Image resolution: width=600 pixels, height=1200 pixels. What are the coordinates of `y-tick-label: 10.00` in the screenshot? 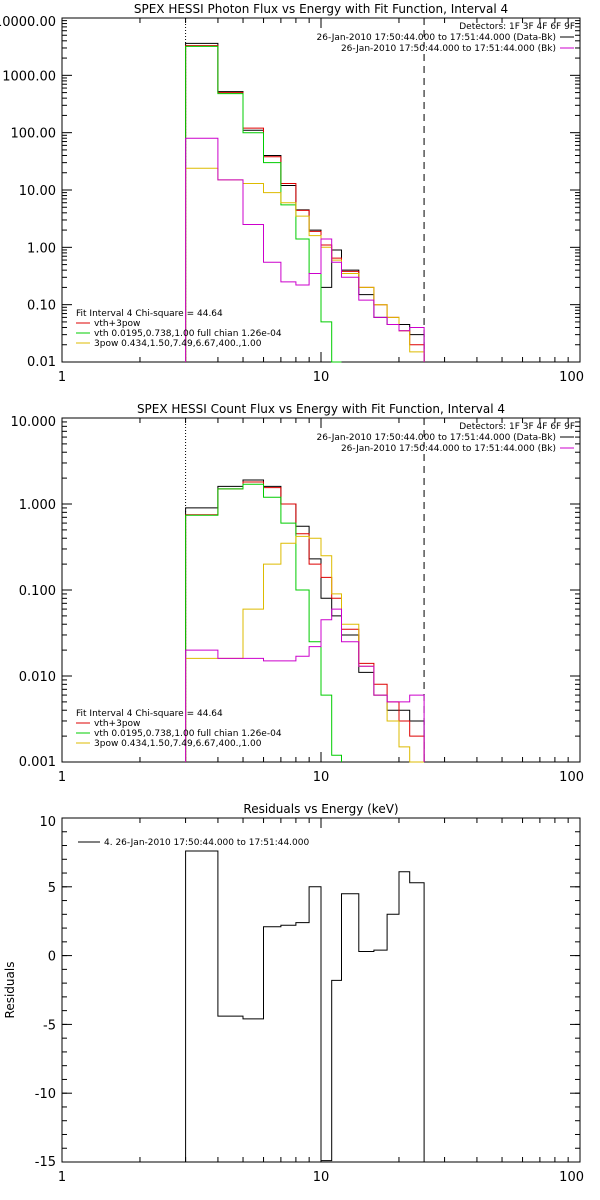 It's located at (37, 191).